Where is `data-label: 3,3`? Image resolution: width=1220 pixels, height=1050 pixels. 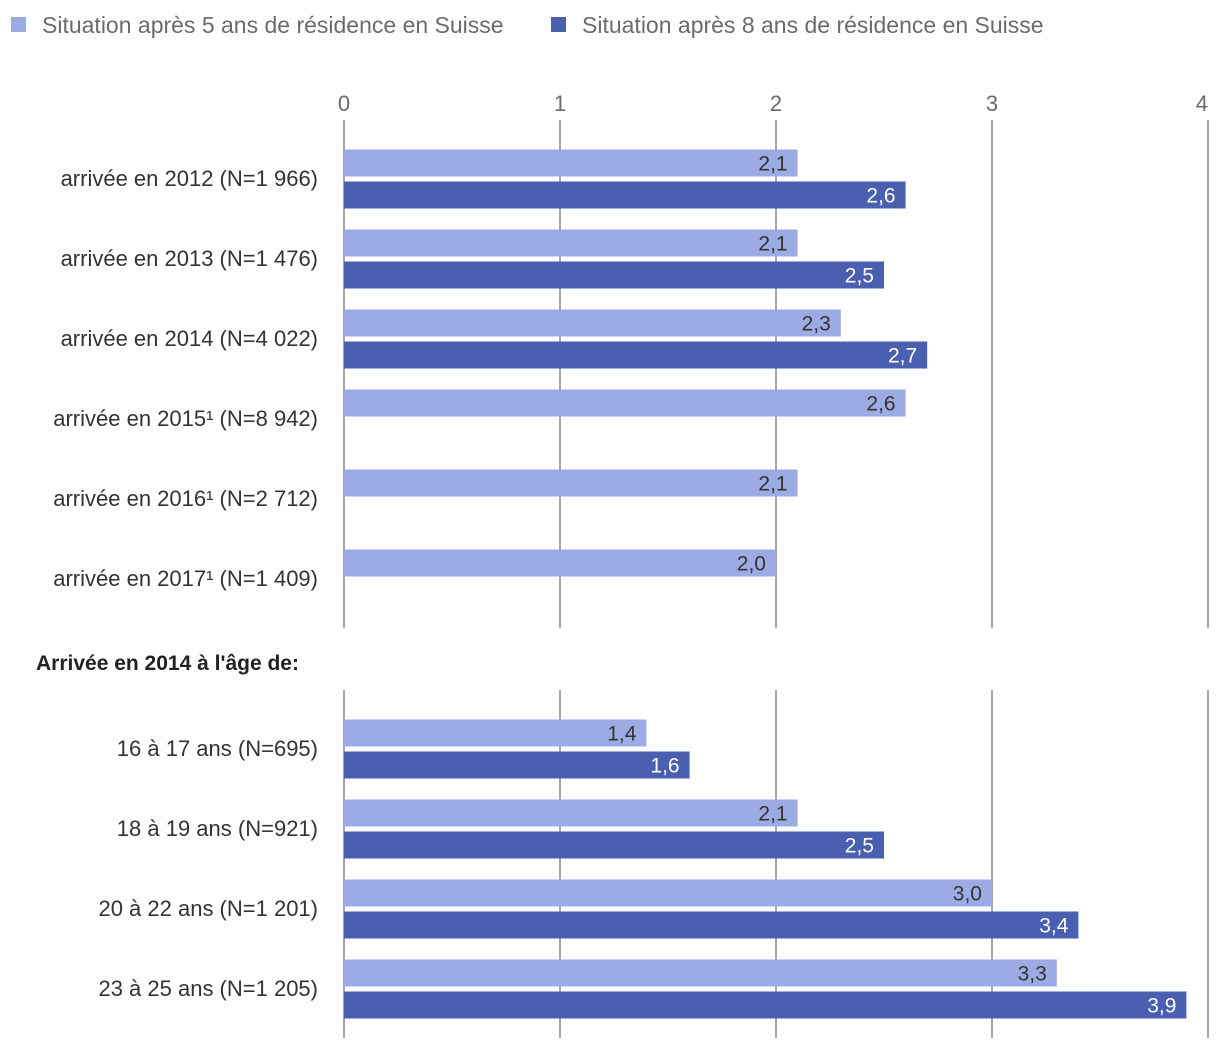
data-label: 3,3 is located at coordinates (1032, 974).